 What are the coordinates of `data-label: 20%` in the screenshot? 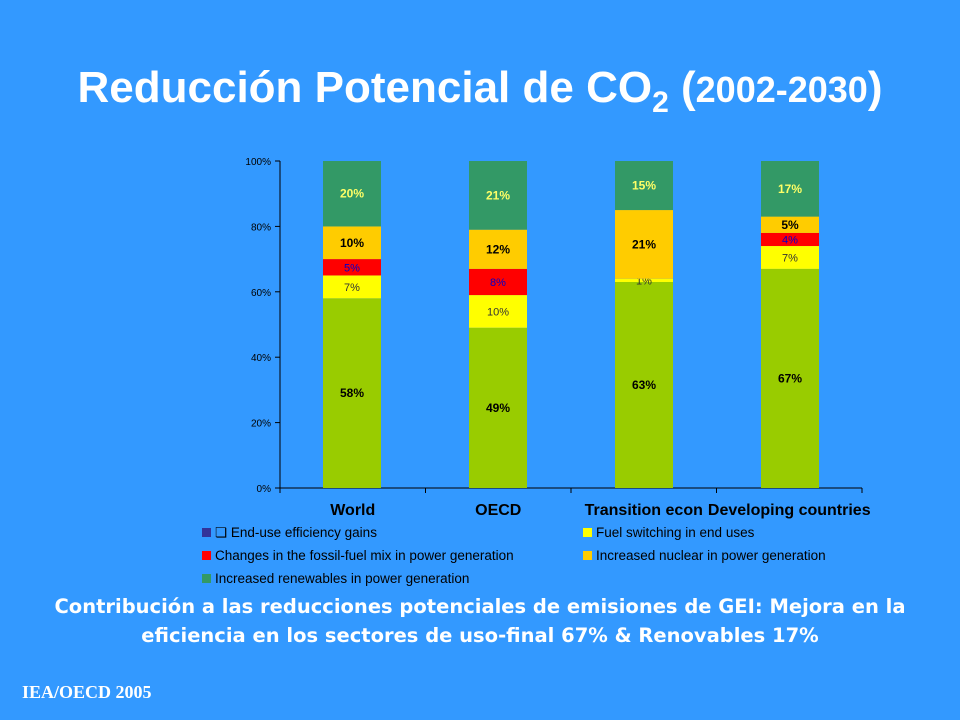 It's located at (352, 194).